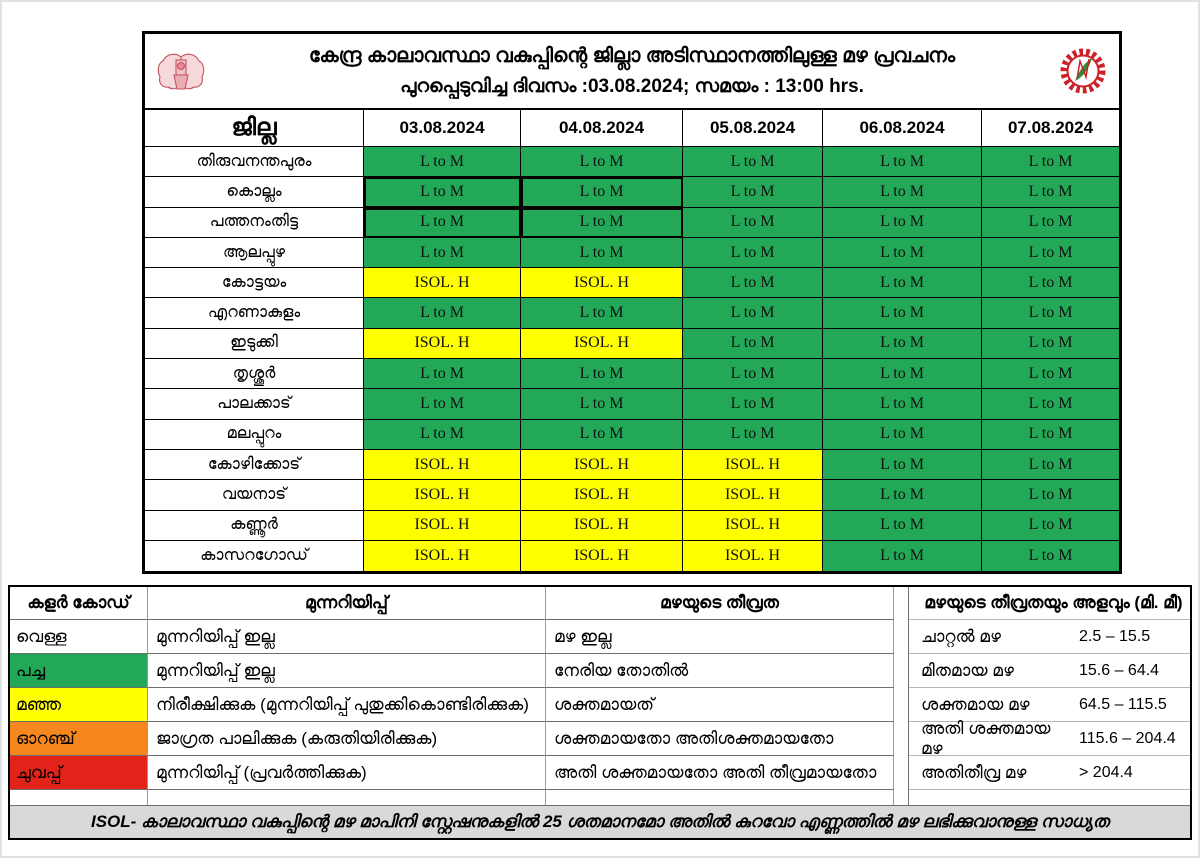 Image resolution: width=1200 pixels, height=858 pixels. Describe the element at coordinates (181, 71) in the screenshot. I see `kerala-government-emblem-icon` at that location.